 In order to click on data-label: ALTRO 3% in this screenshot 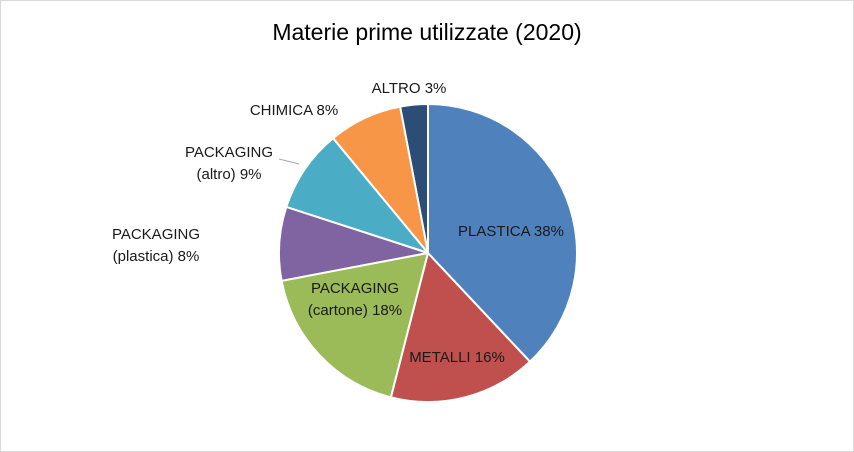, I will do `click(409, 89)`.